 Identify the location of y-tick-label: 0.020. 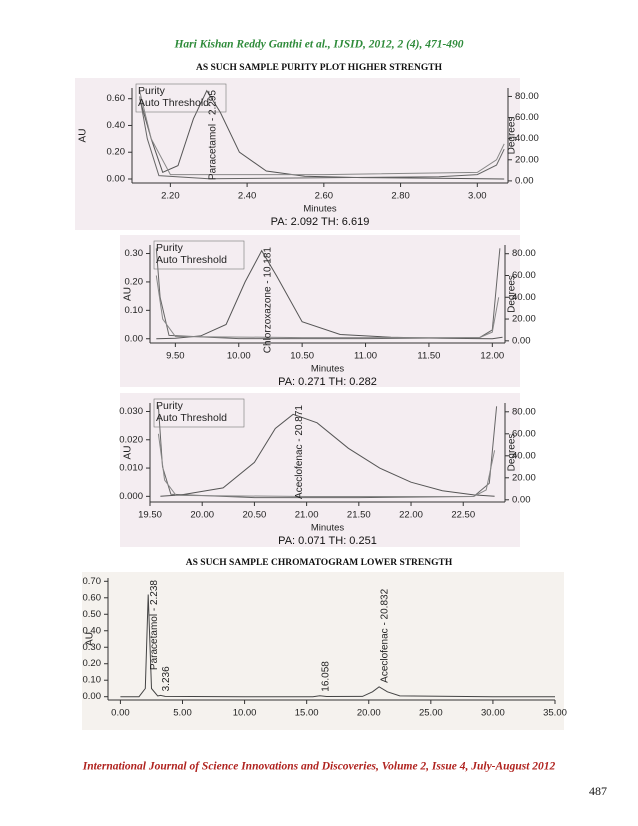
(131, 439).